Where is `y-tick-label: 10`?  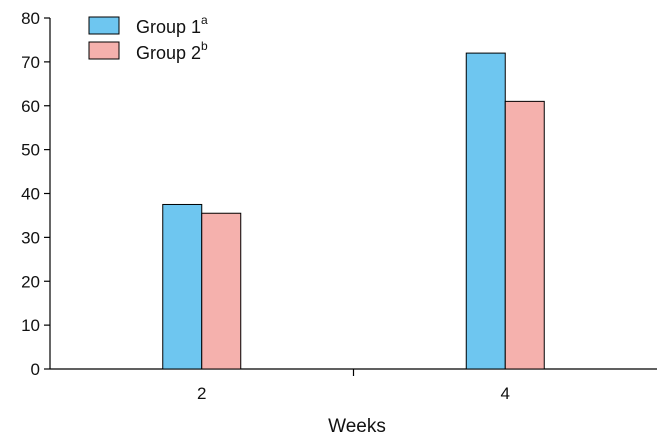 y-tick-label: 10 is located at coordinates (30, 325).